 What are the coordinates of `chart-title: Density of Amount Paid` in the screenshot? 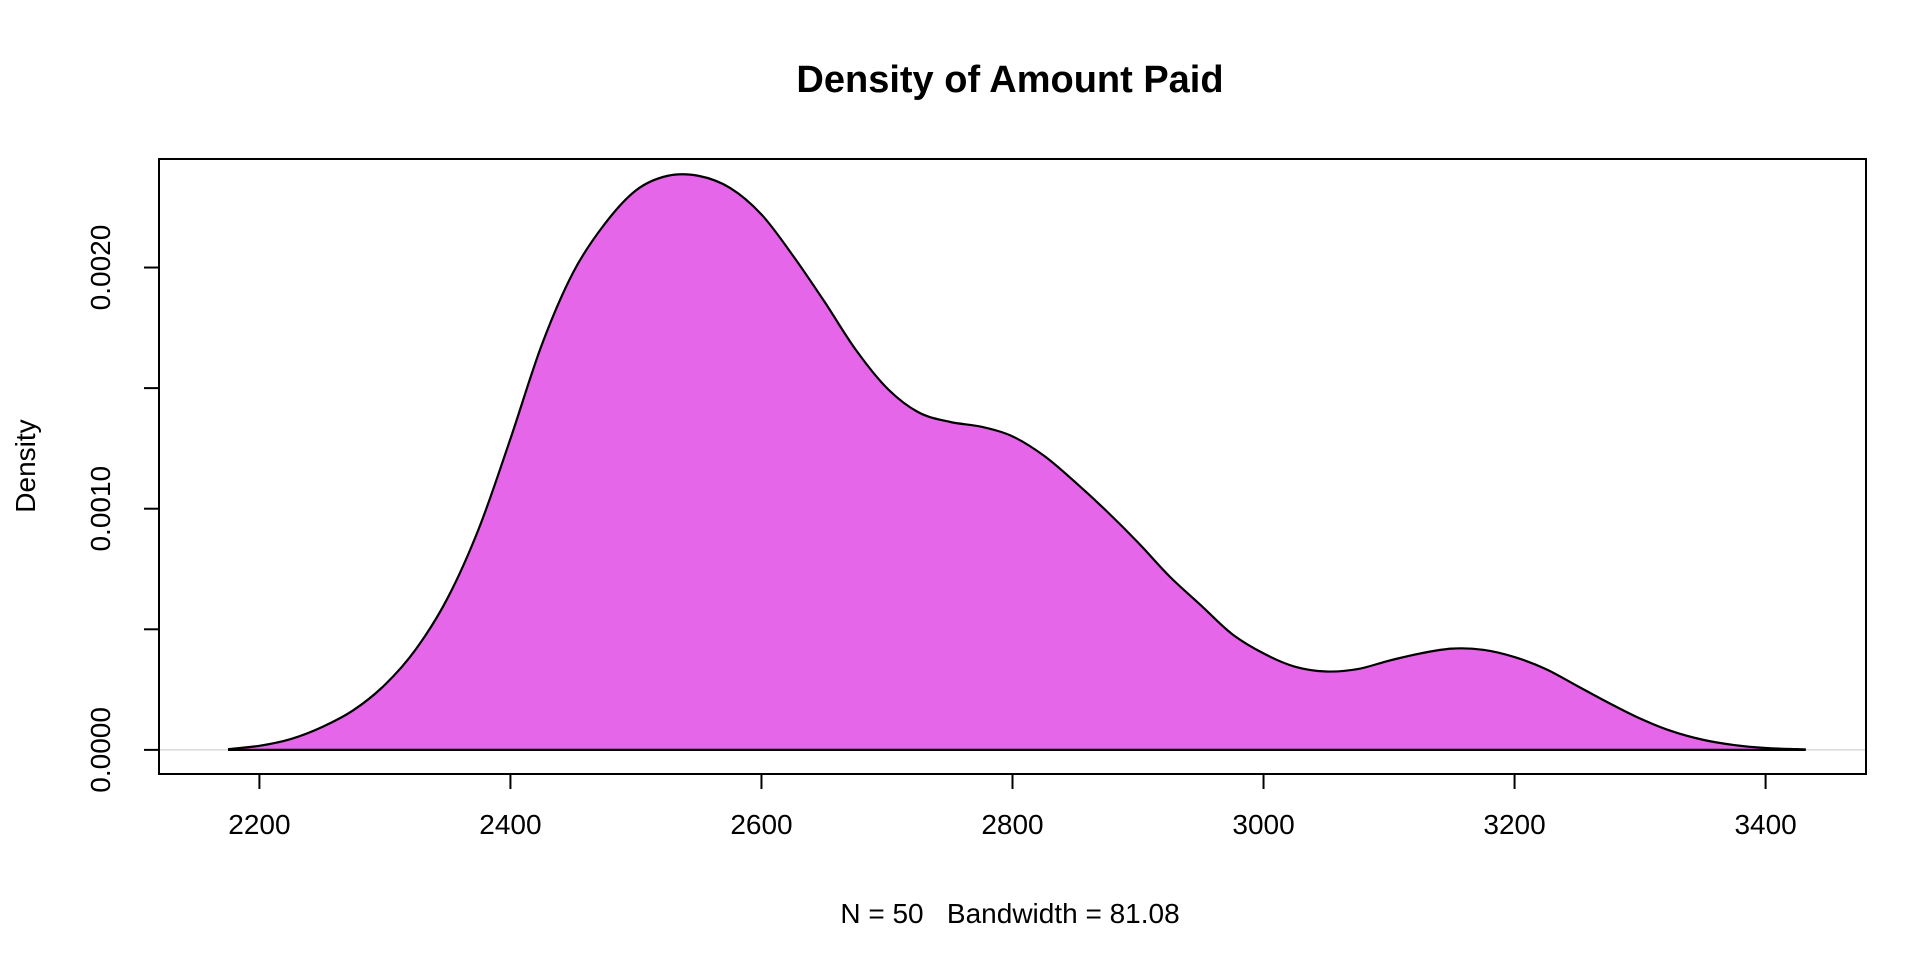 It's located at (1009, 80).